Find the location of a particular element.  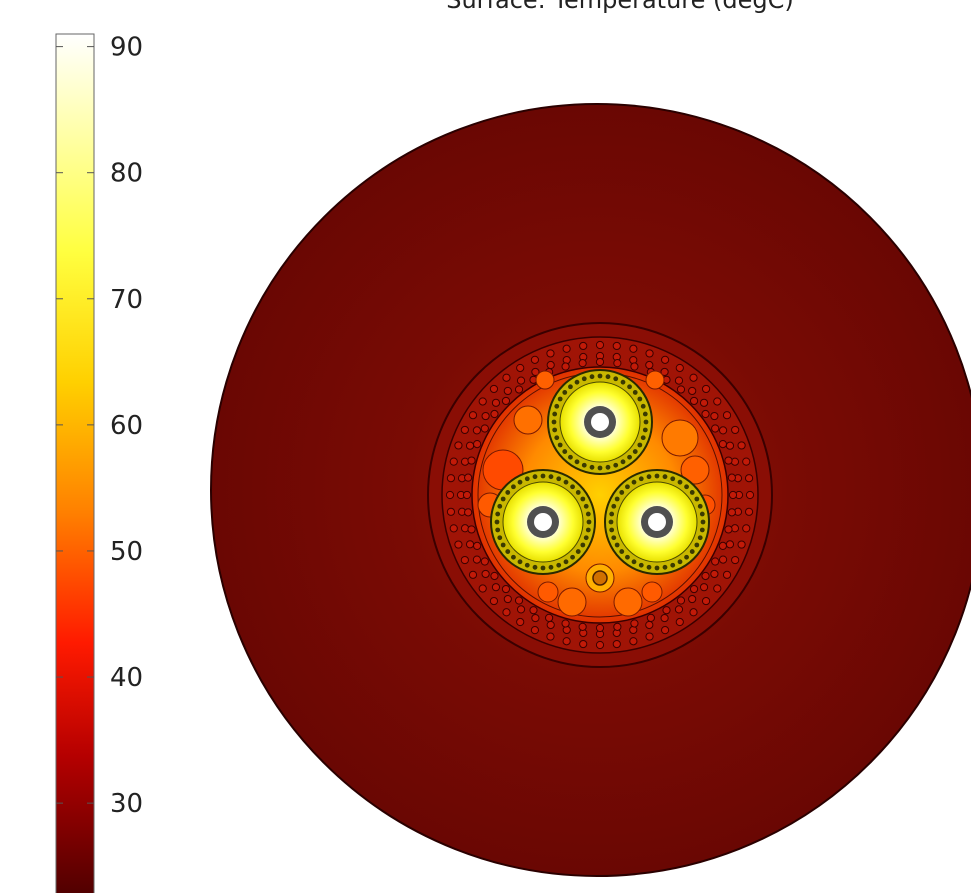

colorbar-gradient is located at coordinates (75, 463).